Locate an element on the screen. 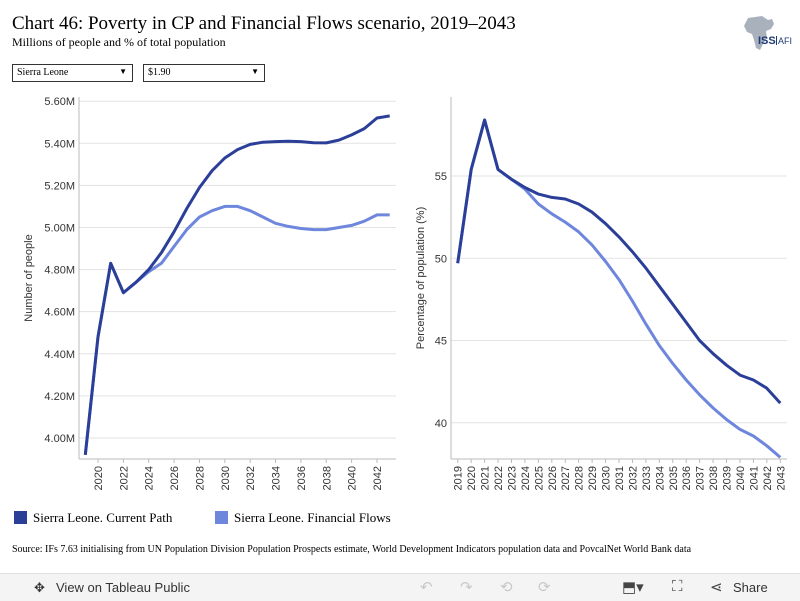  y-tick-label: 5.40M is located at coordinates (59, 144).